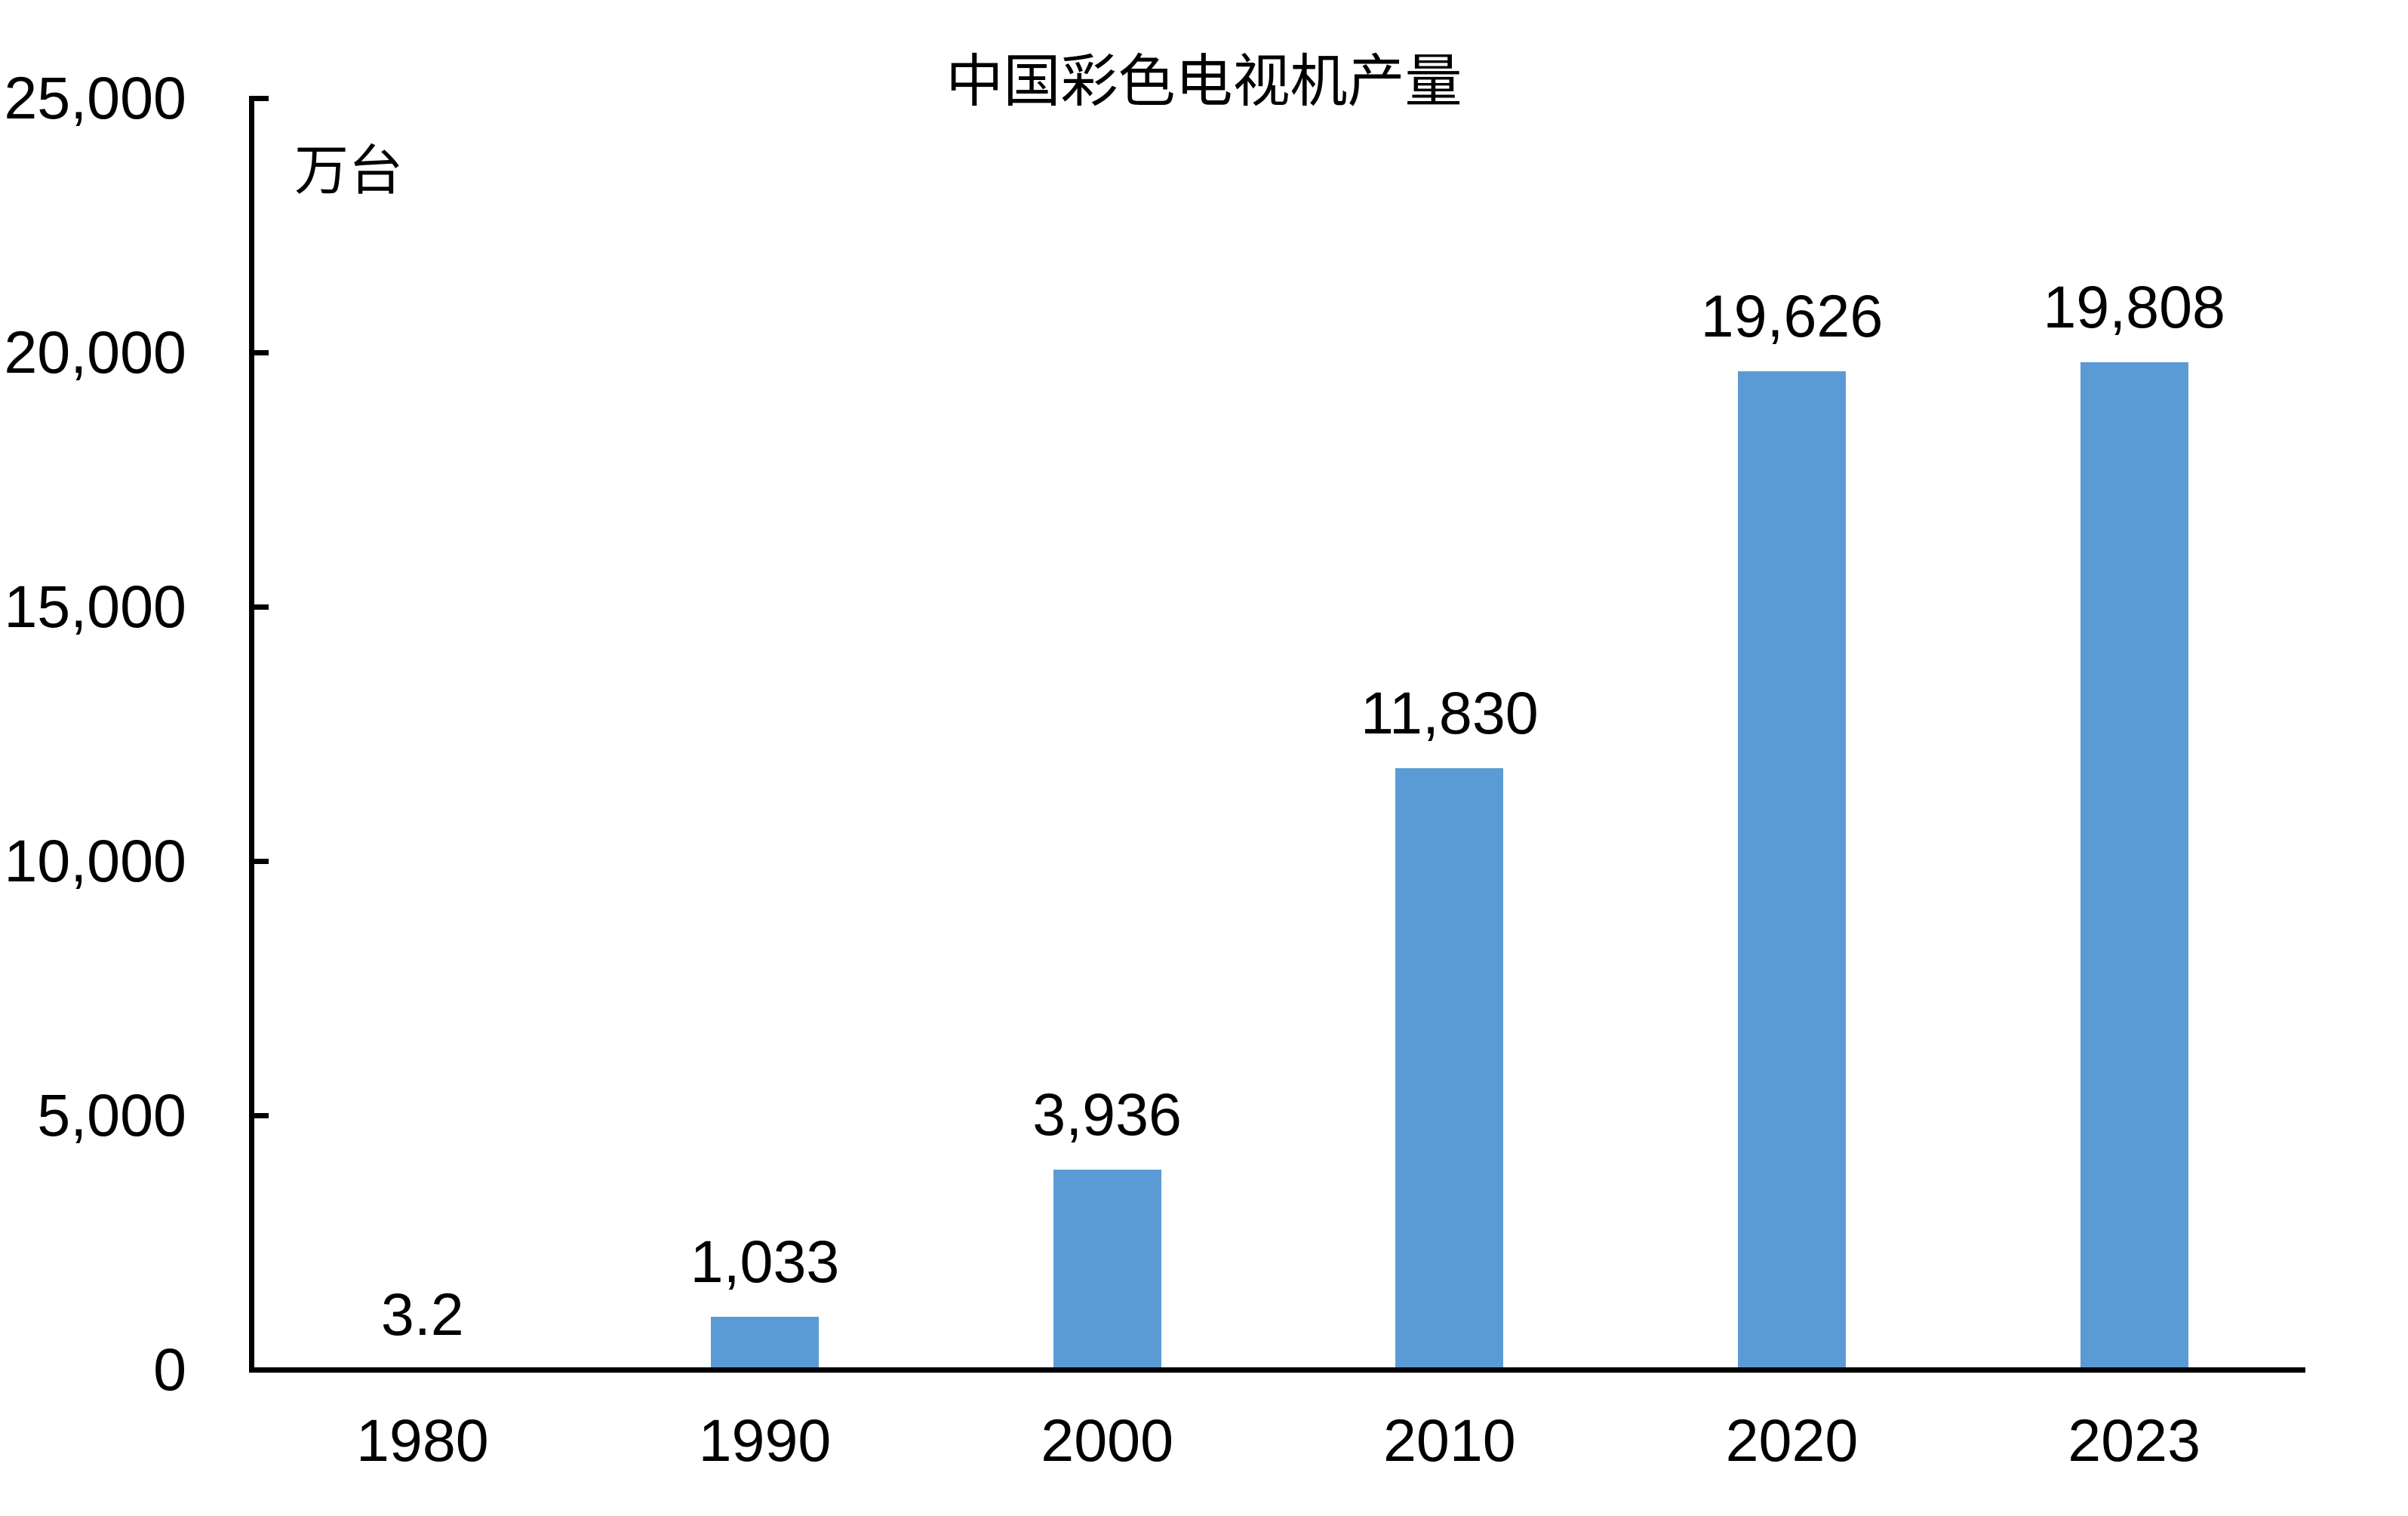  What do you see at coordinates (111, 1115) in the screenshot?
I see `y-axis-tick-label: 5,000` at bounding box center [111, 1115].